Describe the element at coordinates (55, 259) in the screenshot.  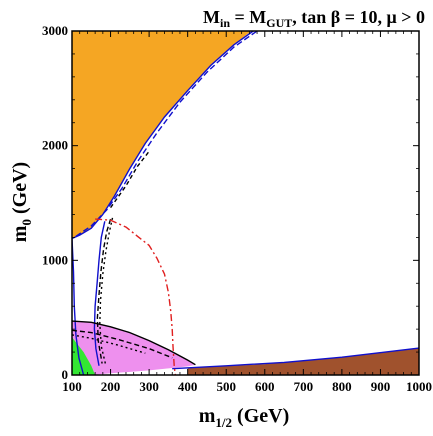
I see `y-tick-label: 1000` at that location.